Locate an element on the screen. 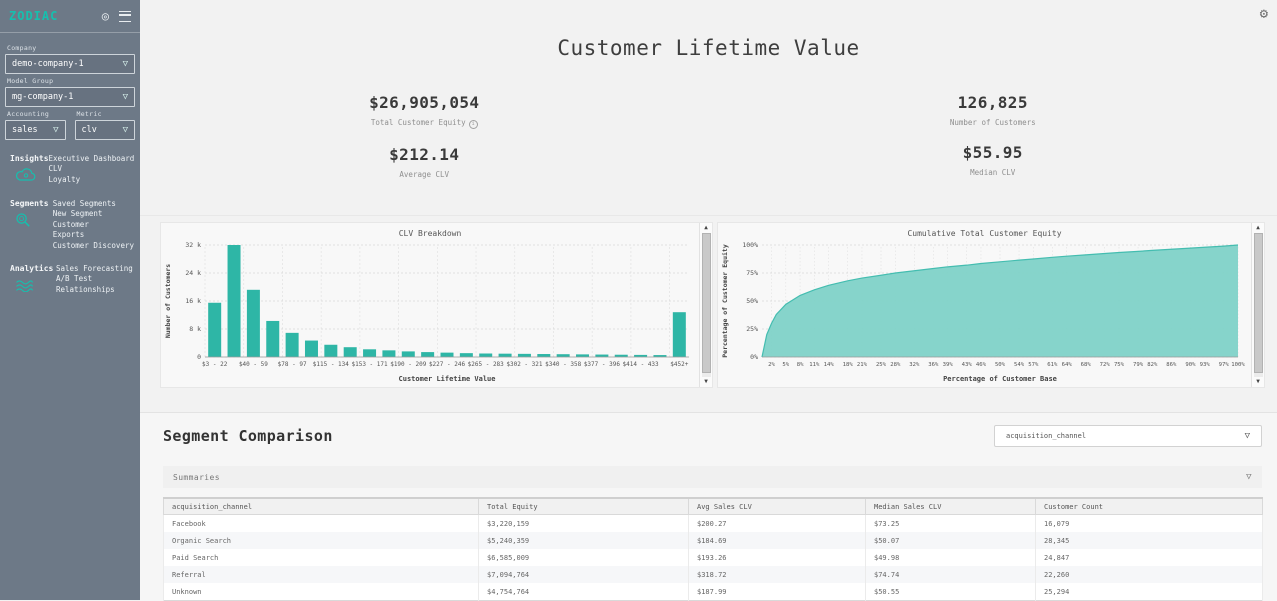  sidebar-item-a-b-test: A/B Test is located at coordinates (95, 279).